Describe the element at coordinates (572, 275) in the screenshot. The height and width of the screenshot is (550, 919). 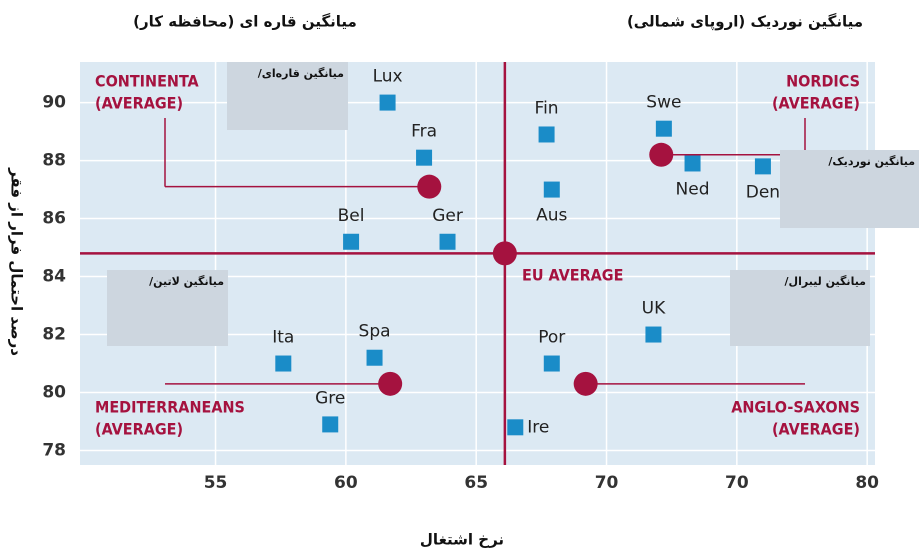
I see `average-label: EU AVERAGE` at that location.